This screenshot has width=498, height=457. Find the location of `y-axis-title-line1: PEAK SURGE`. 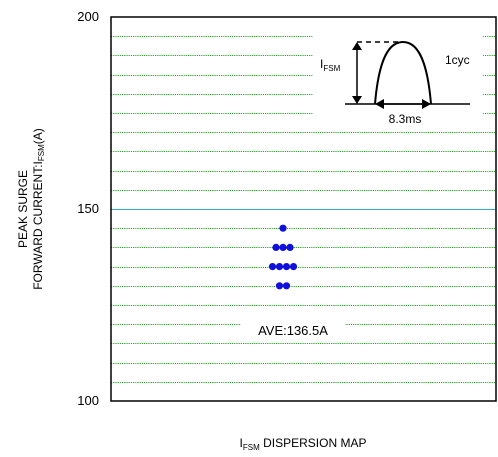

y-axis-title-line1: PEAK SURGE is located at coordinates (23, 209).